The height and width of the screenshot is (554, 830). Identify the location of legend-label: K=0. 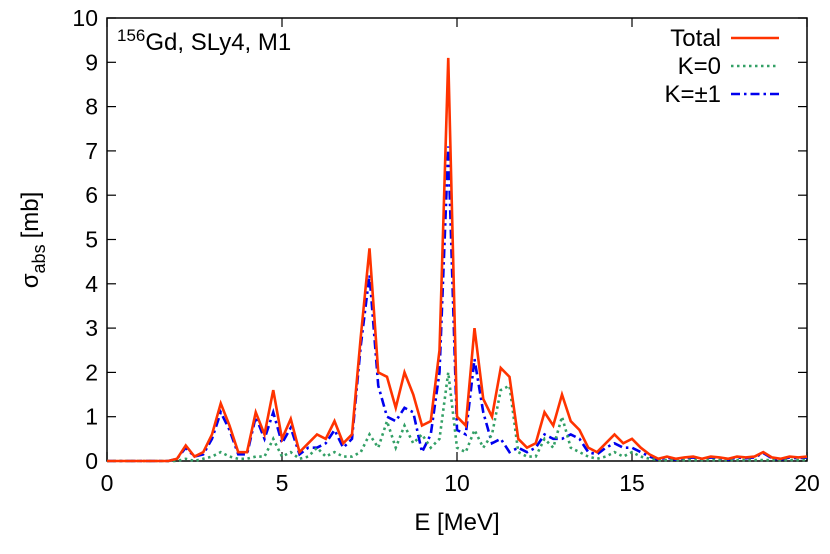
(699, 66).